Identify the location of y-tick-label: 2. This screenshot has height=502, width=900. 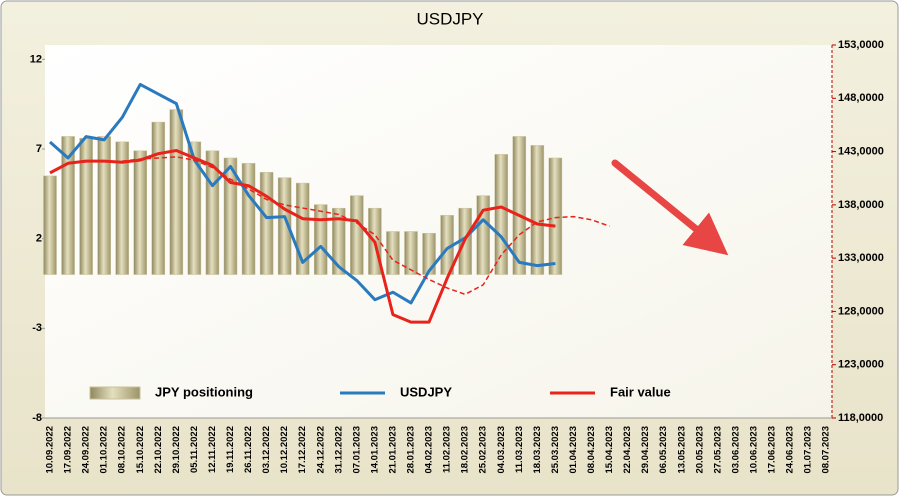
(39, 239).